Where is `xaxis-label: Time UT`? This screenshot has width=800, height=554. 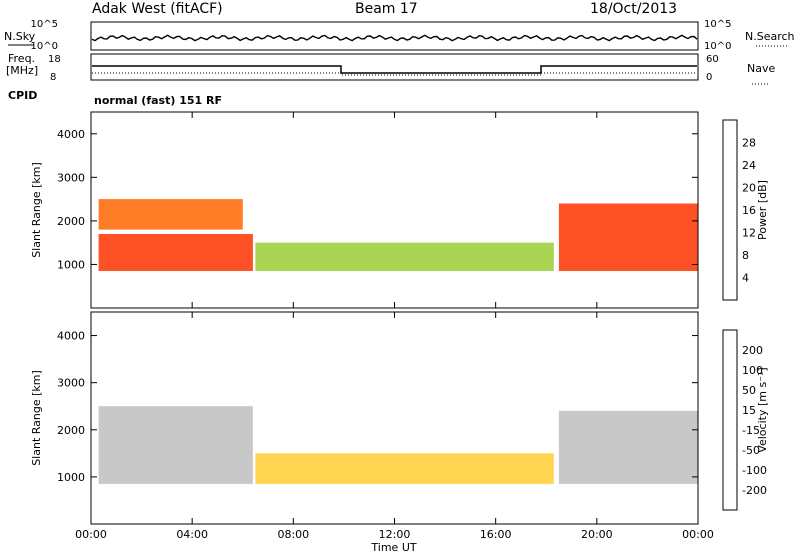
xaxis-label: Time UT is located at coordinates (393, 547).